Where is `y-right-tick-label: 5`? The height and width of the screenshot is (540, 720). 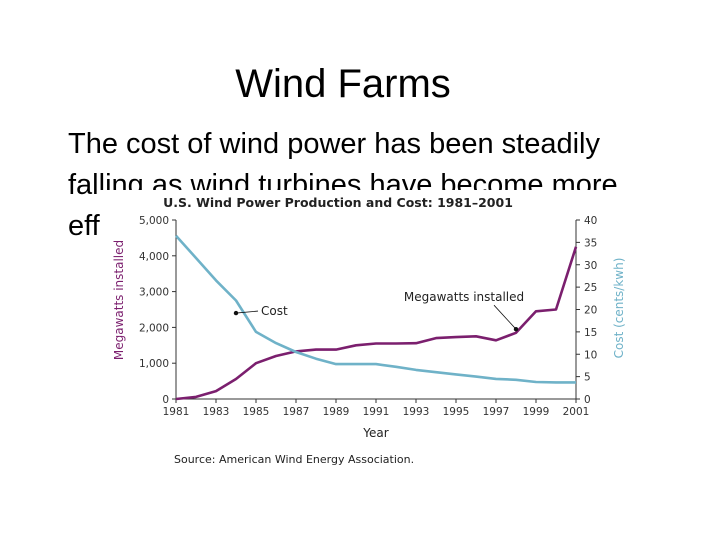
y-right-tick-label: 5 is located at coordinates (587, 378).